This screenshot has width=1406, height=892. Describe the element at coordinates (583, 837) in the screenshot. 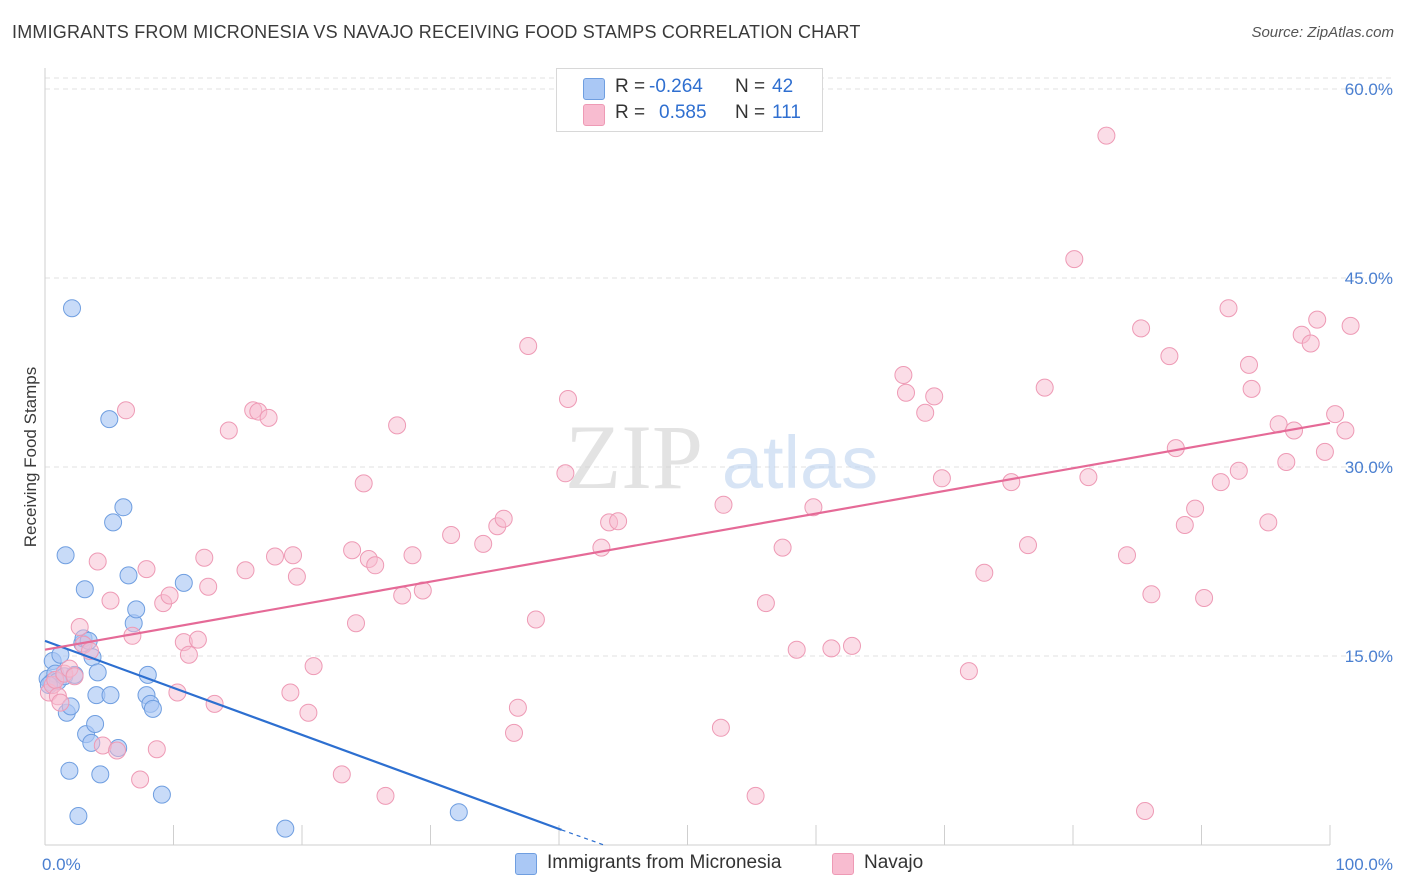

I see `trend-line-micronesia-extension` at that location.